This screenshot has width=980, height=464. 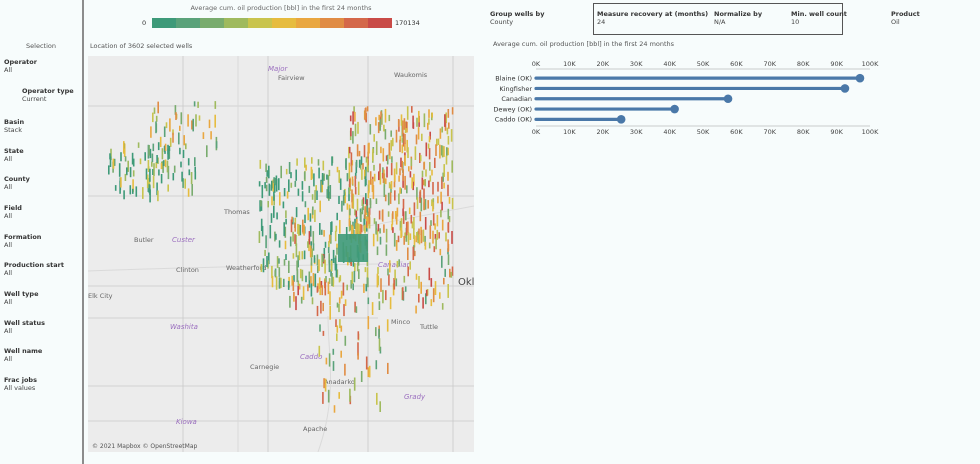 I want to click on bar-endpoint, so click(x=674, y=109).